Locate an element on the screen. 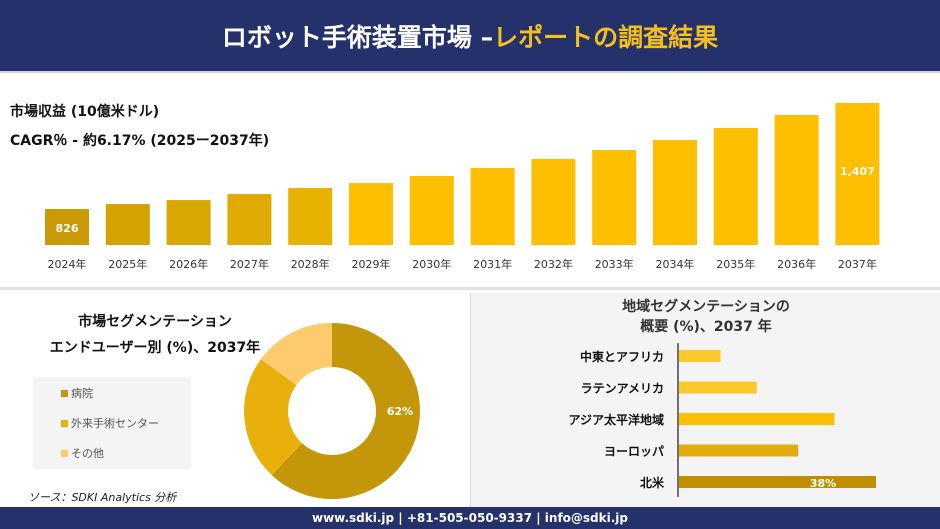 The width and height of the screenshot is (940, 529). x-tick-label: 2028年 is located at coordinates (310, 264).